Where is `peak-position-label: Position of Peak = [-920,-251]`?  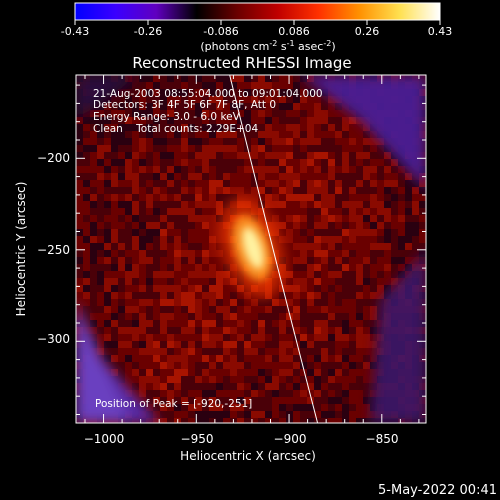 peak-position-label: Position of Peak = [-920,-251] is located at coordinates (173, 404).